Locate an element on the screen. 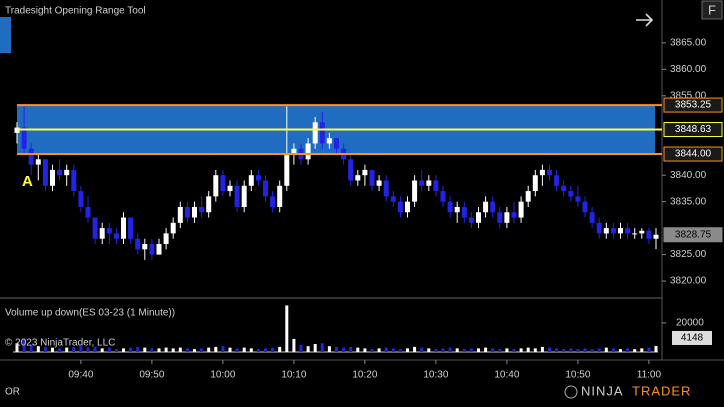 This screenshot has width=724, height=407. y-tick-label: 3835.00 is located at coordinates (688, 201).